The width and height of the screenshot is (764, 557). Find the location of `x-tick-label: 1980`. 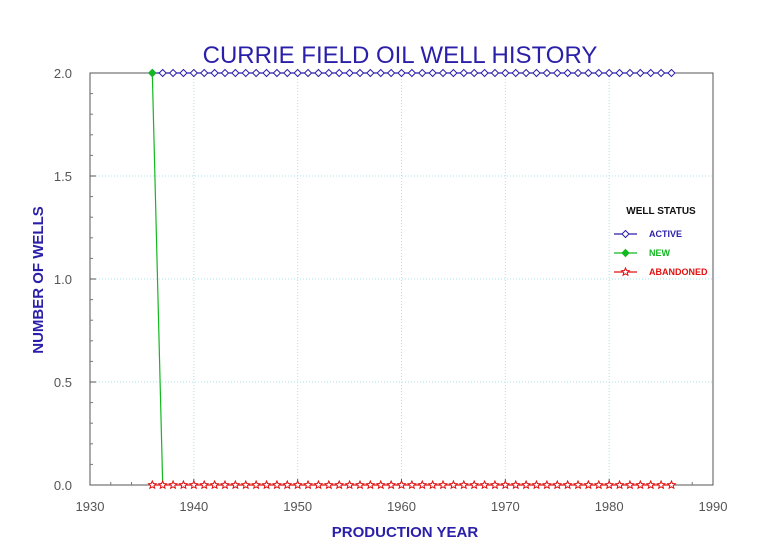

x-tick-label: 1980 is located at coordinates (609, 506).